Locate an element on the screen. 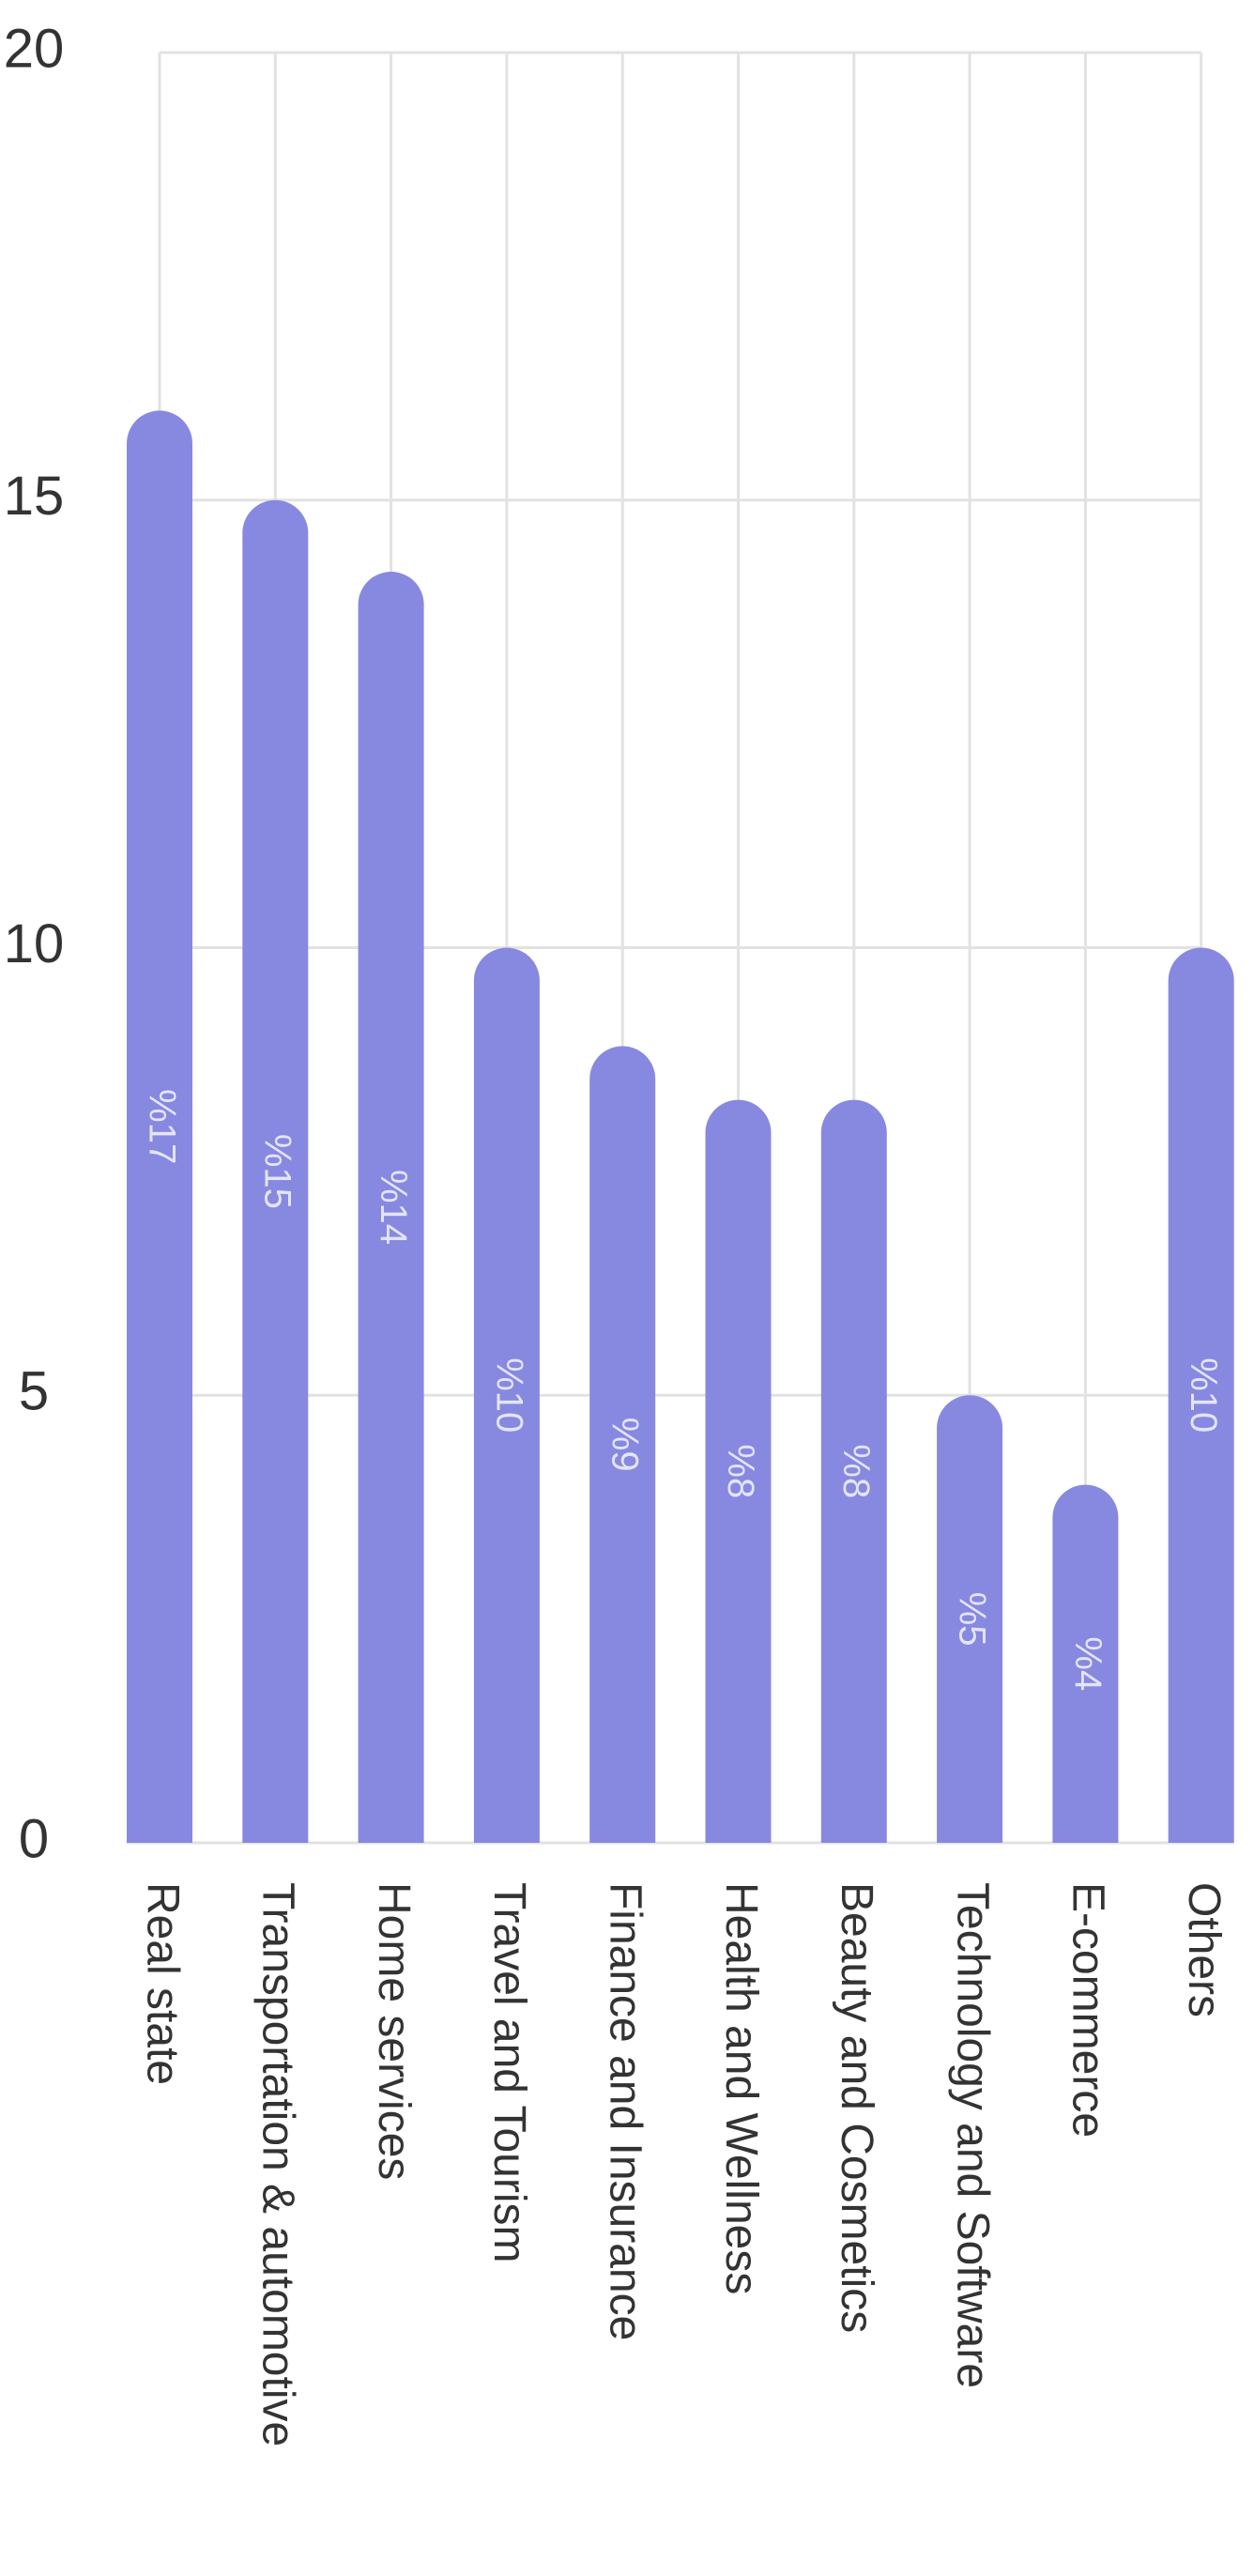  value-label: %17 is located at coordinates (161, 1127).